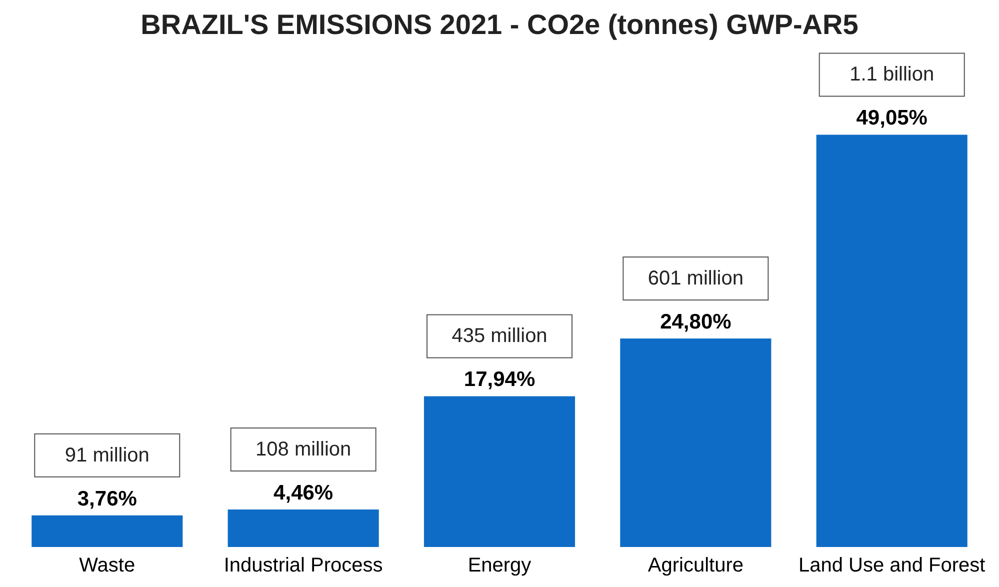 Image resolution: width=999 pixels, height=587 pixels. I want to click on data-label: 3,76%, so click(107, 498).